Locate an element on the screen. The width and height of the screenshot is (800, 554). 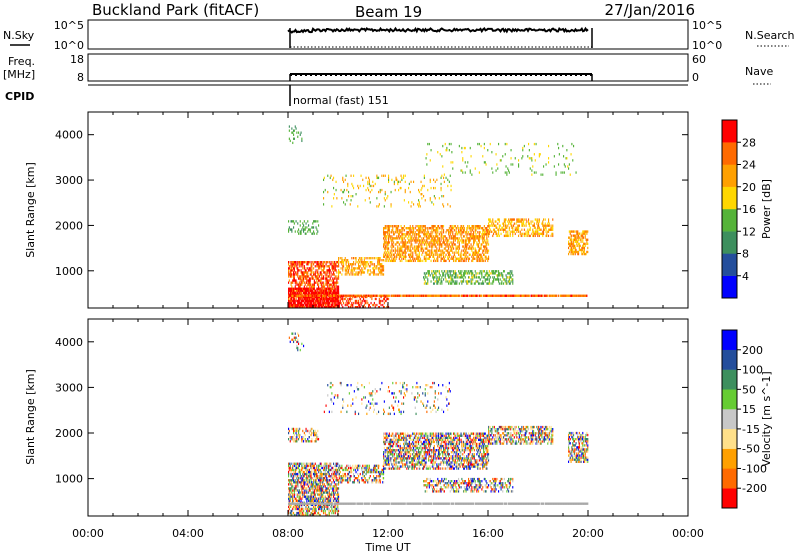
power-colorbar-swatches is located at coordinates (729, 209).